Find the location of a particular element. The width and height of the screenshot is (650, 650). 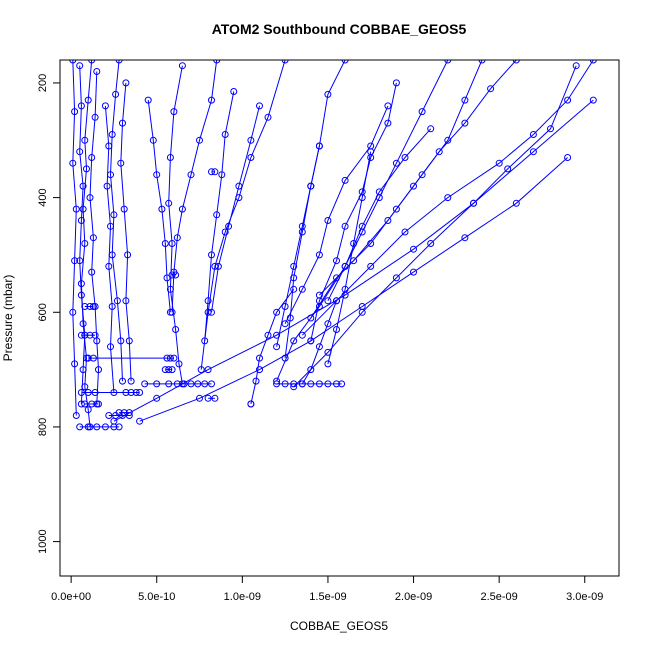

y-axis: 200 400 600 800 1000 is located at coordinates (49, 314).